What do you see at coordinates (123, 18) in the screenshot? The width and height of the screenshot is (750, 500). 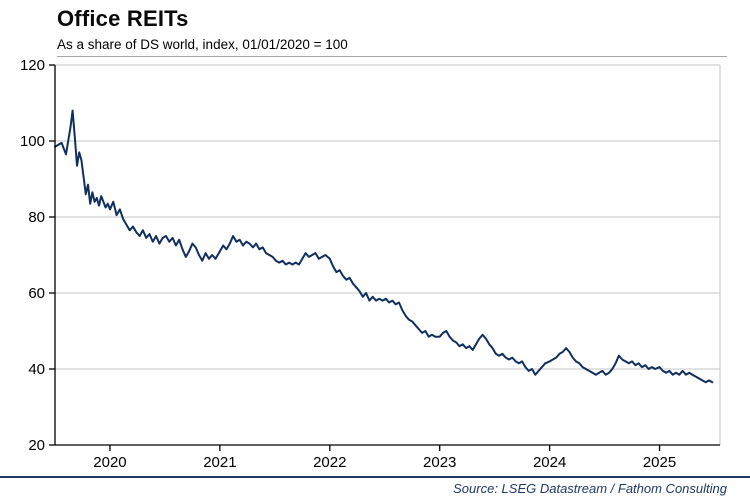 I see `page-title: Office REITs` at bounding box center [123, 18].